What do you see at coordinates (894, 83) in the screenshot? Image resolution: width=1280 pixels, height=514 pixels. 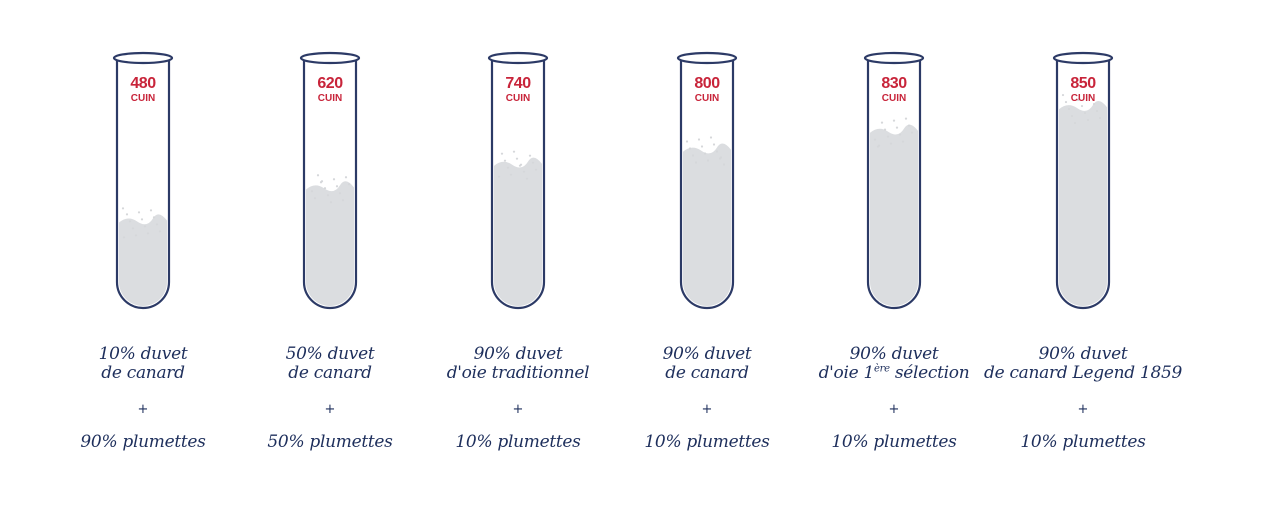 I see `fill-power-value: 830` at bounding box center [894, 83].